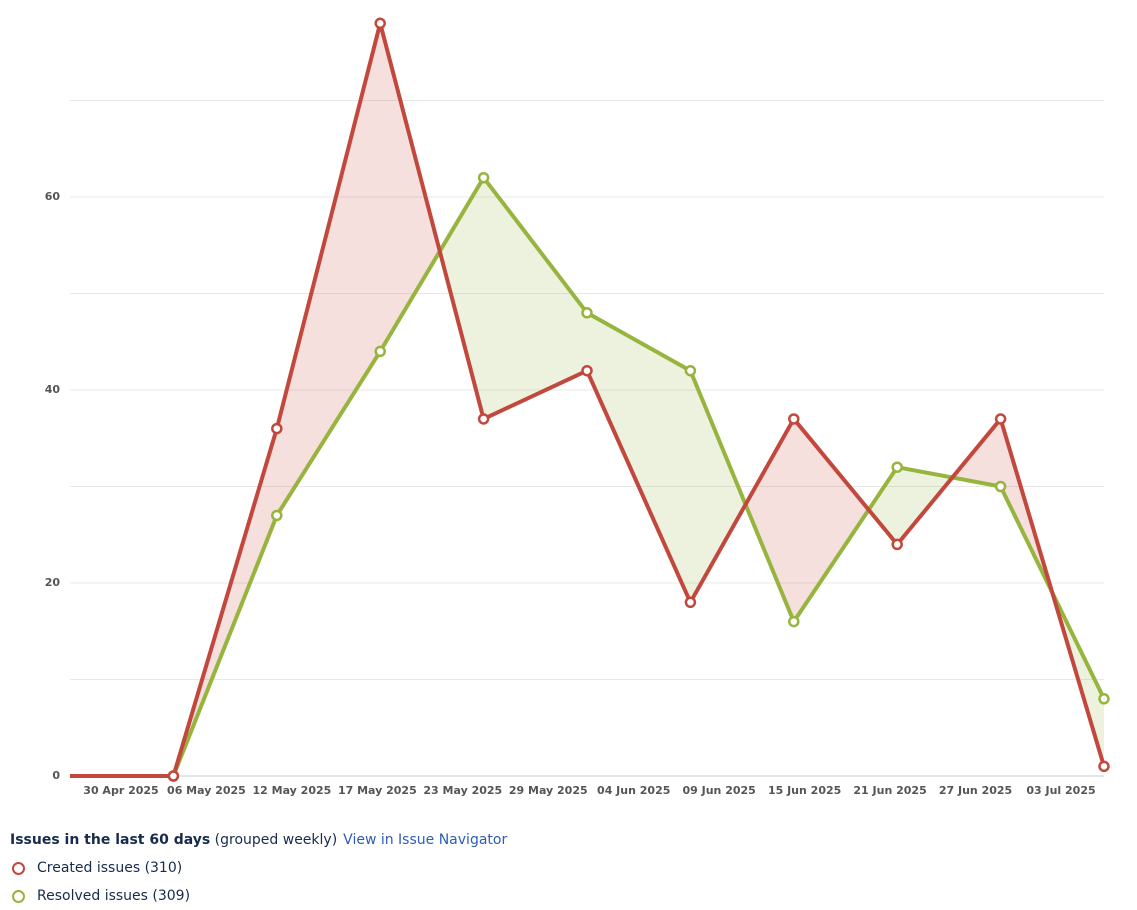 The image size is (1137, 910). Describe the element at coordinates (53, 196) in the screenshot. I see `y-tick-label: 60` at that location.